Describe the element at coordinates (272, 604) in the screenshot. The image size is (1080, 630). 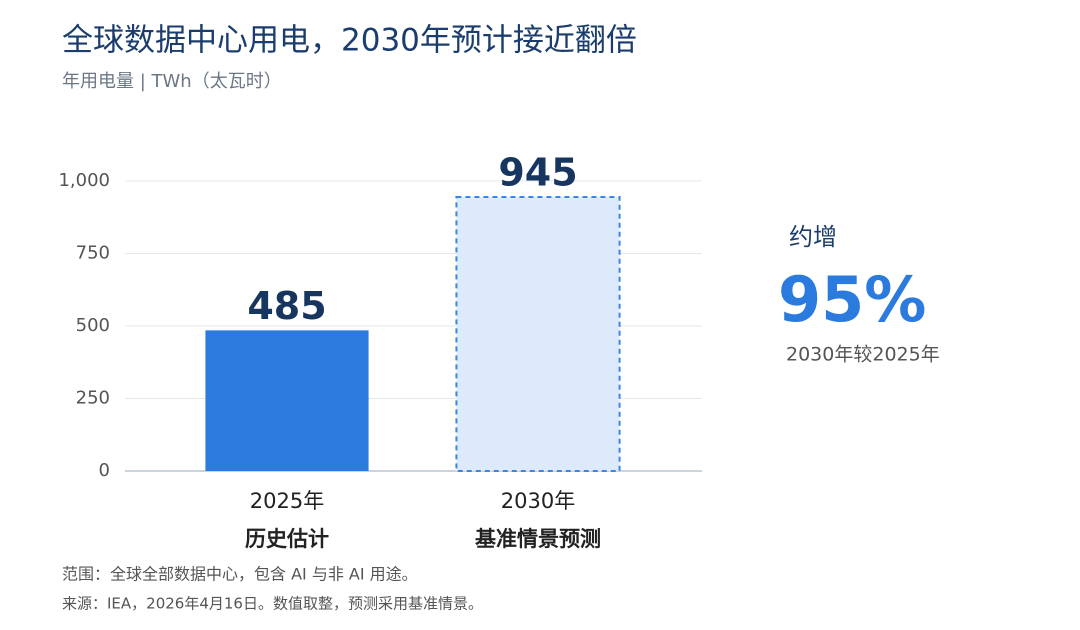
I see `footnote: 来源：IEA，2026年4月16日。数值取整，预测采用基准情景。` at that location.